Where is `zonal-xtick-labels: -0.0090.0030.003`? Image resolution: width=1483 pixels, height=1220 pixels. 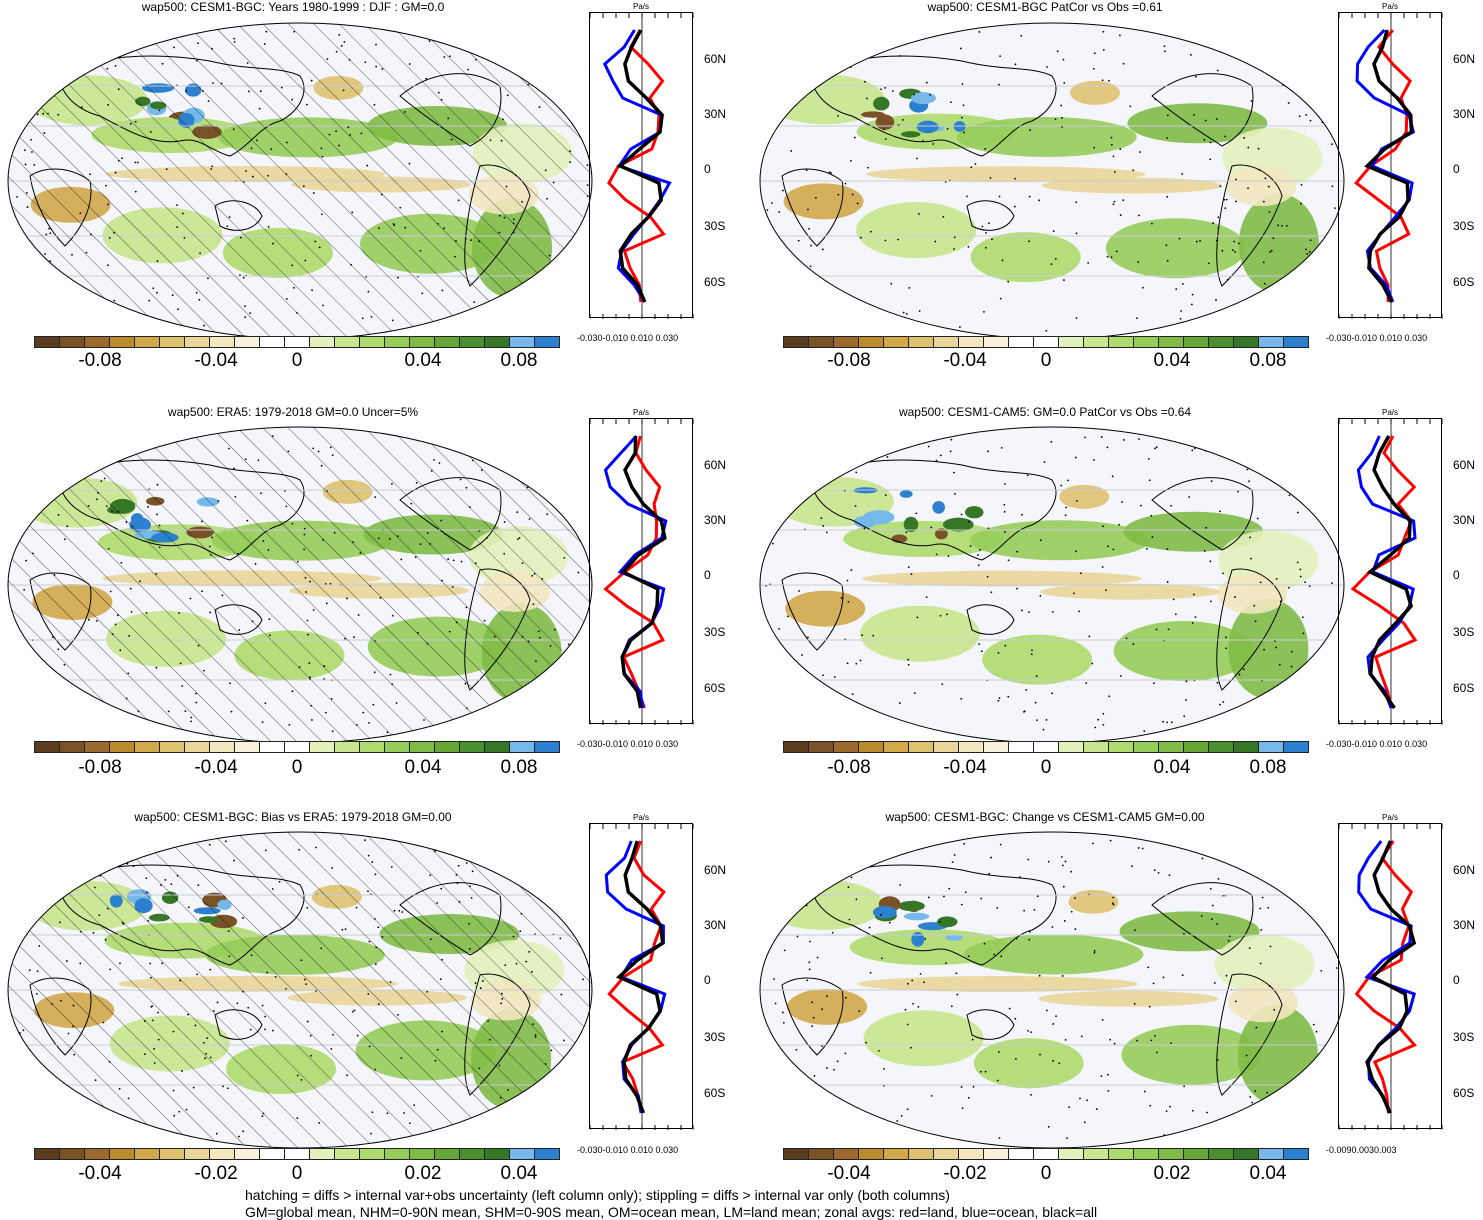 zonal-xtick-labels: -0.0090.0030.003 is located at coordinates (1361, 1150).